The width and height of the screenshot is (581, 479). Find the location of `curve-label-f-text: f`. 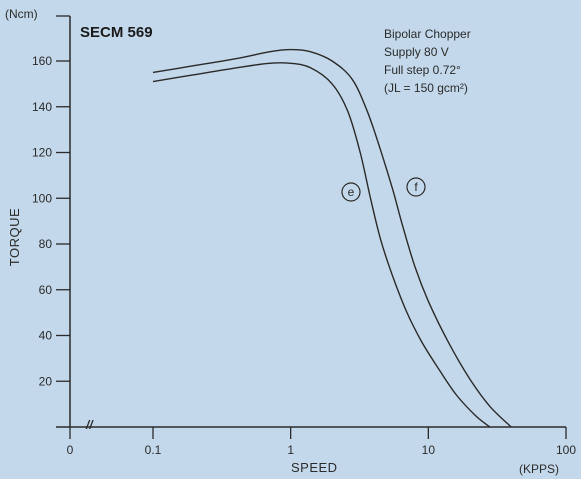

curve-label-f-text: f is located at coordinates (416, 187).